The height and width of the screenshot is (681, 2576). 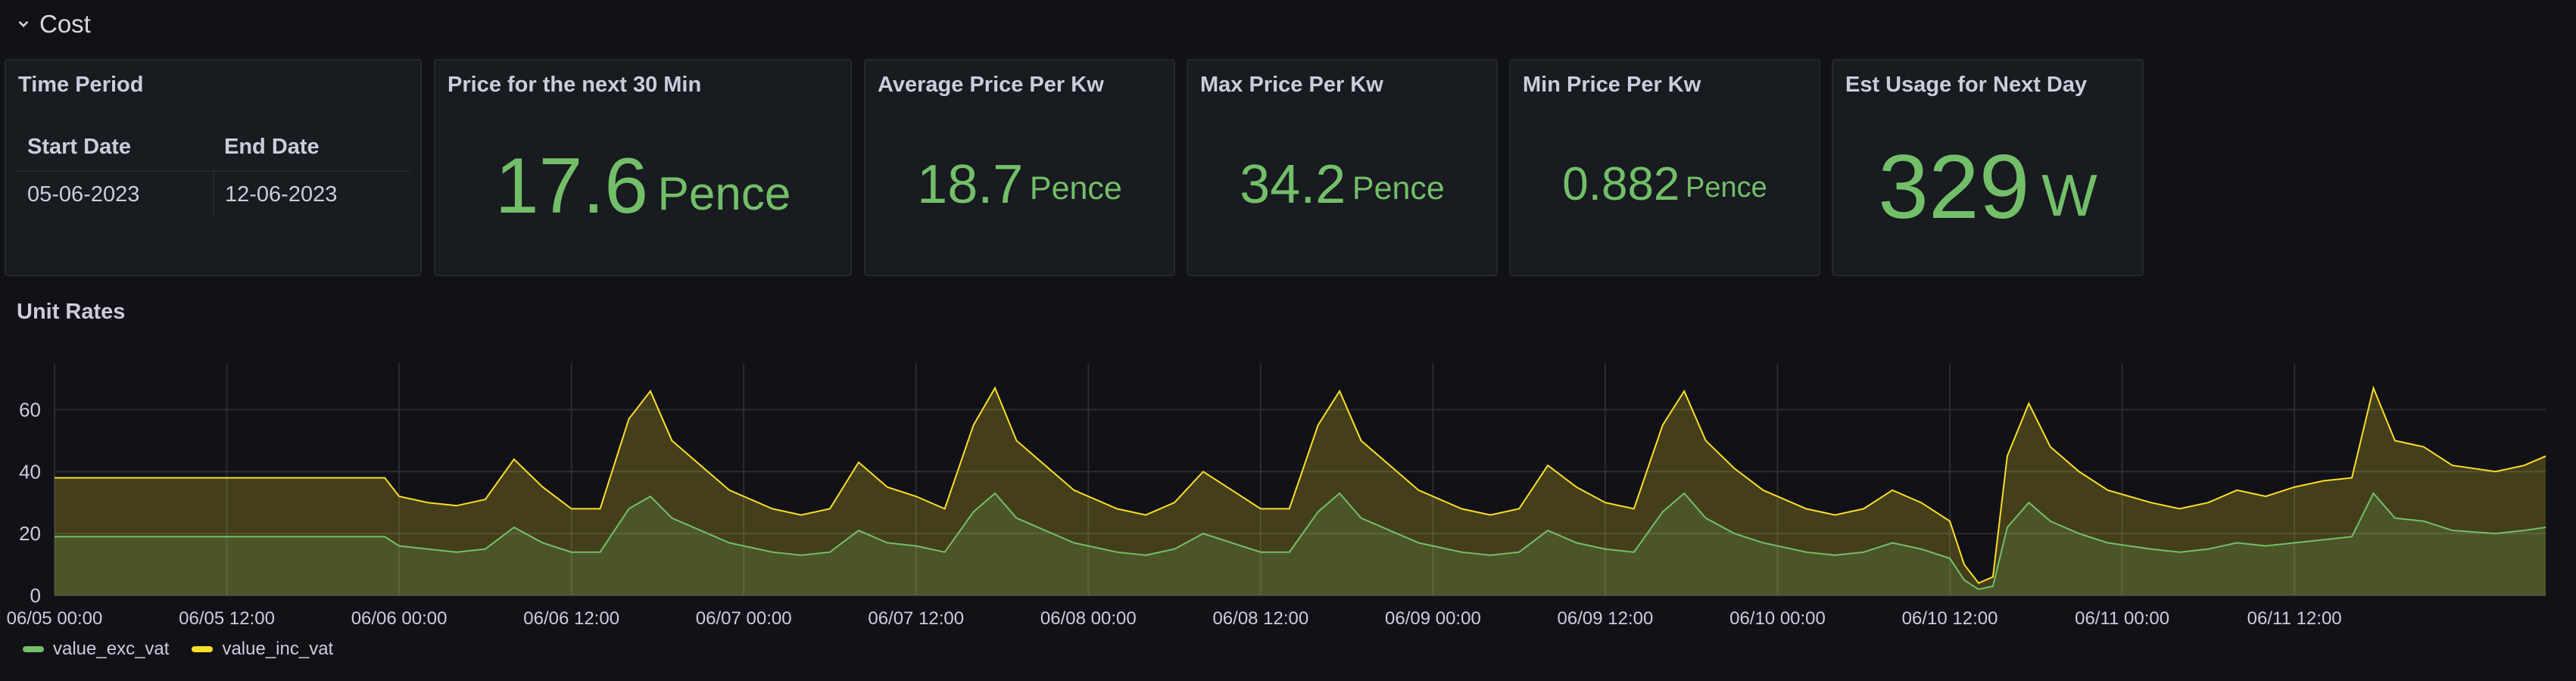 What do you see at coordinates (1966, 85) in the screenshot?
I see `panel-title: Est Usage for Next Day` at bounding box center [1966, 85].